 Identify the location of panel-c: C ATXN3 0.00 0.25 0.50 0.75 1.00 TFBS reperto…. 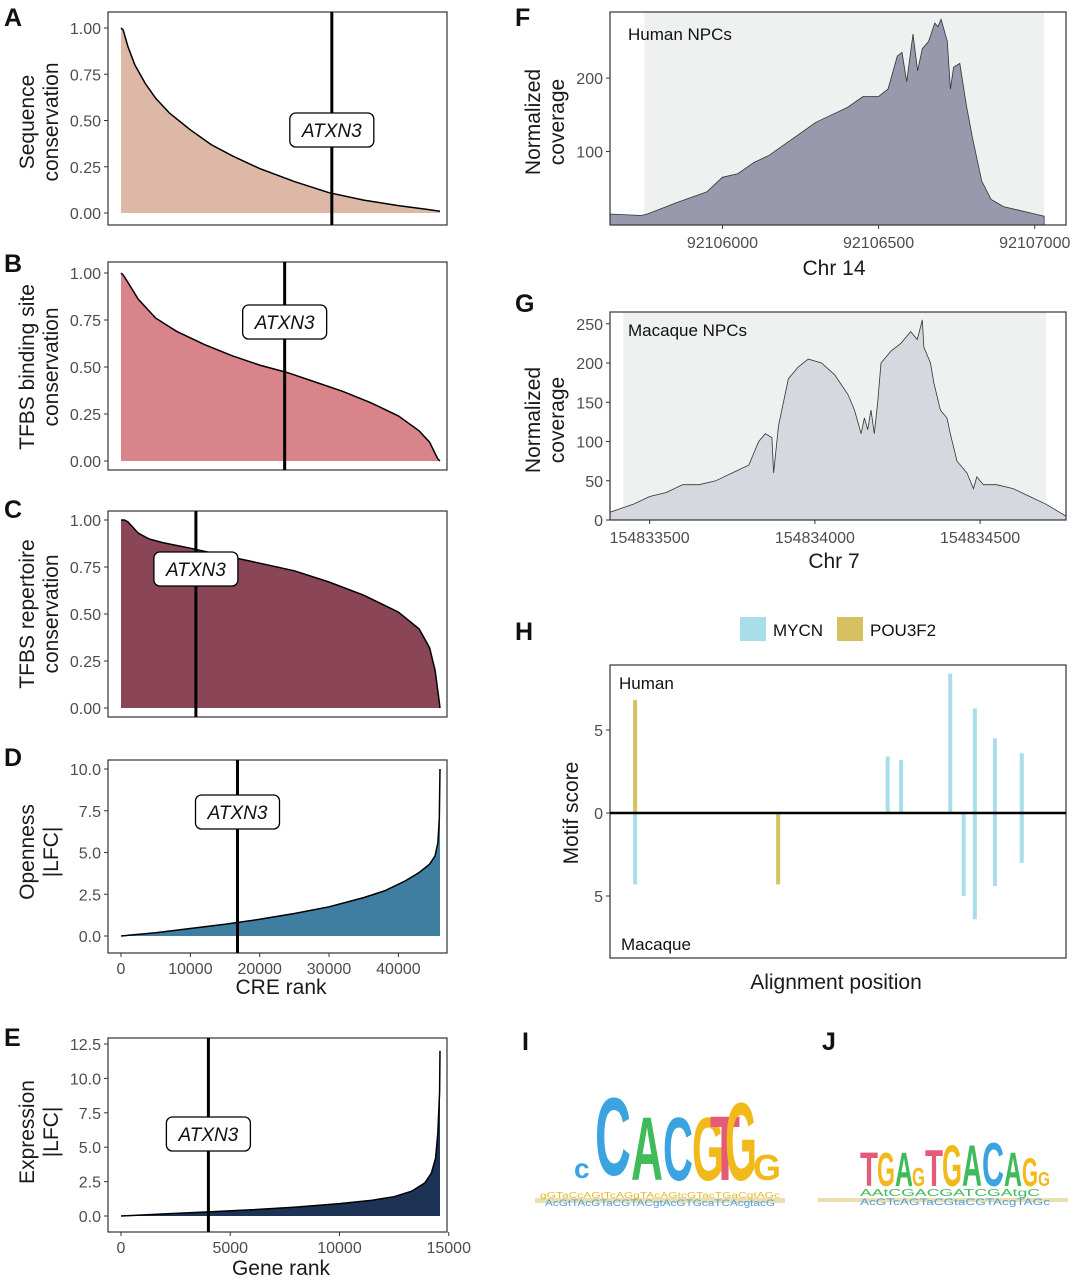
(226, 607).